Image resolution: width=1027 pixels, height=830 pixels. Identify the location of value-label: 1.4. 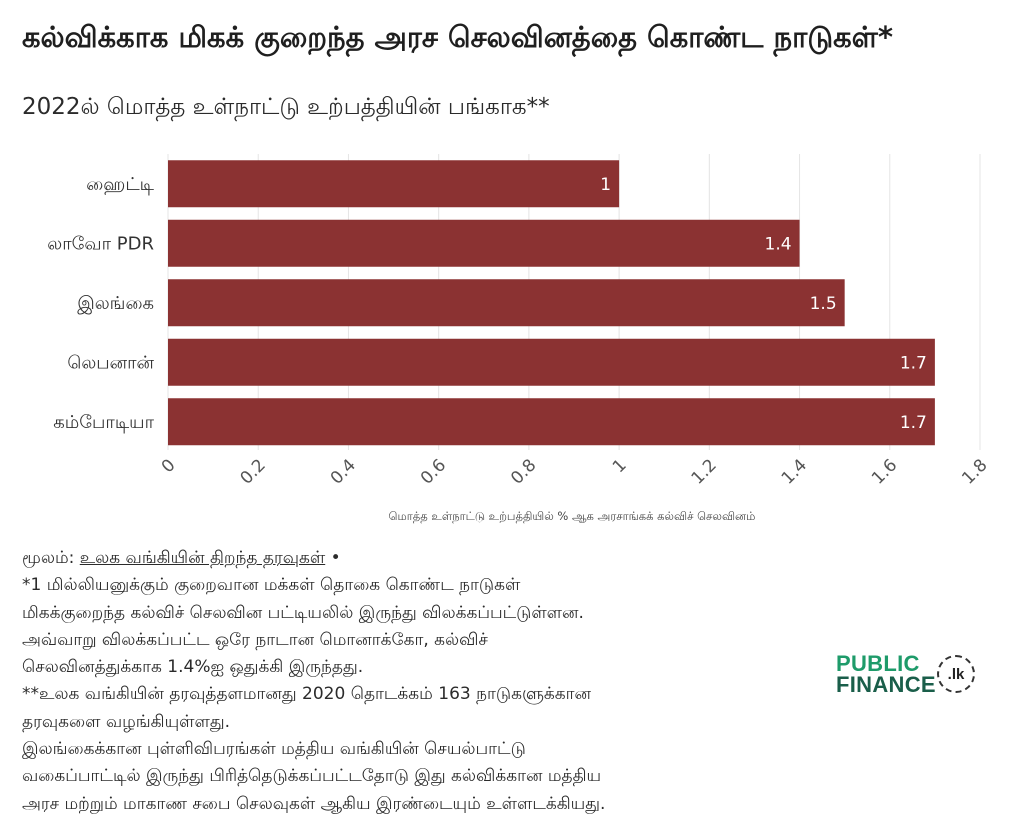
(778, 244).